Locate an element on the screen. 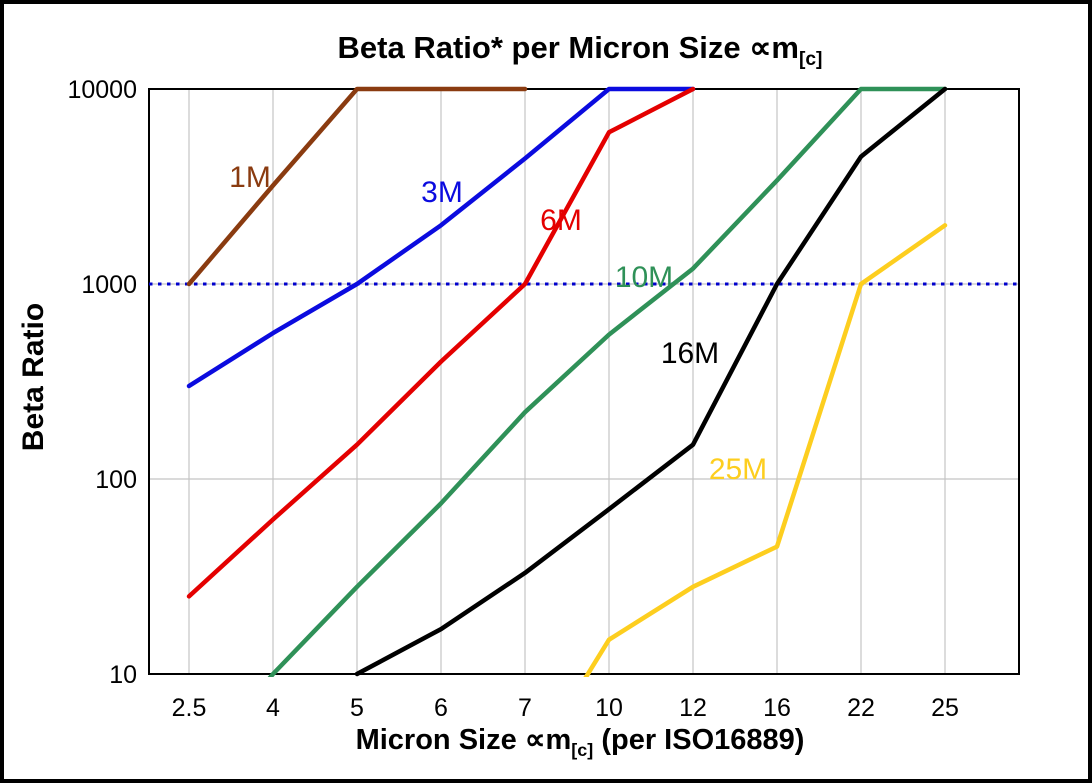 Image resolution: width=1092 pixels, height=783 pixels. y-tick-label: 1000 is located at coordinates (109, 285).